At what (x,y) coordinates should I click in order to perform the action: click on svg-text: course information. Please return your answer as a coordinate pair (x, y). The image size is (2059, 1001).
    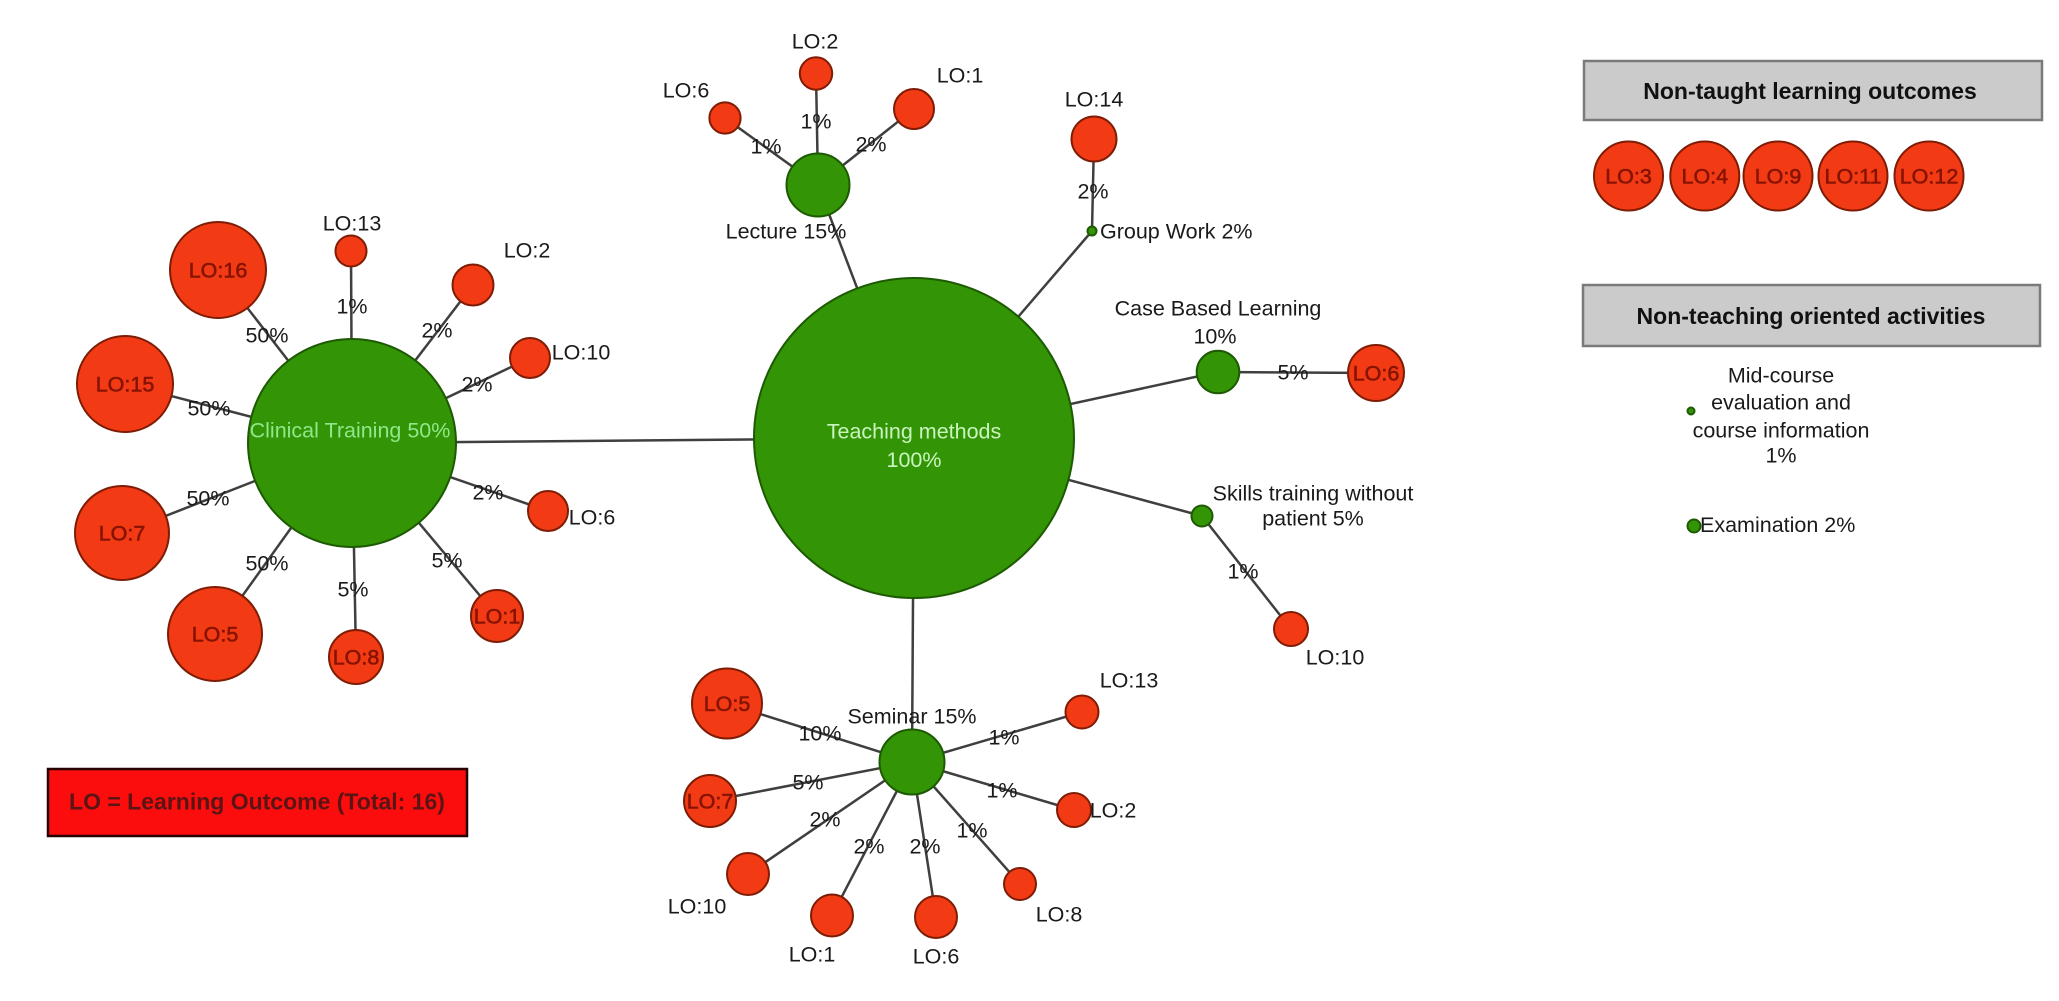
    Looking at the image, I should click on (1781, 431).